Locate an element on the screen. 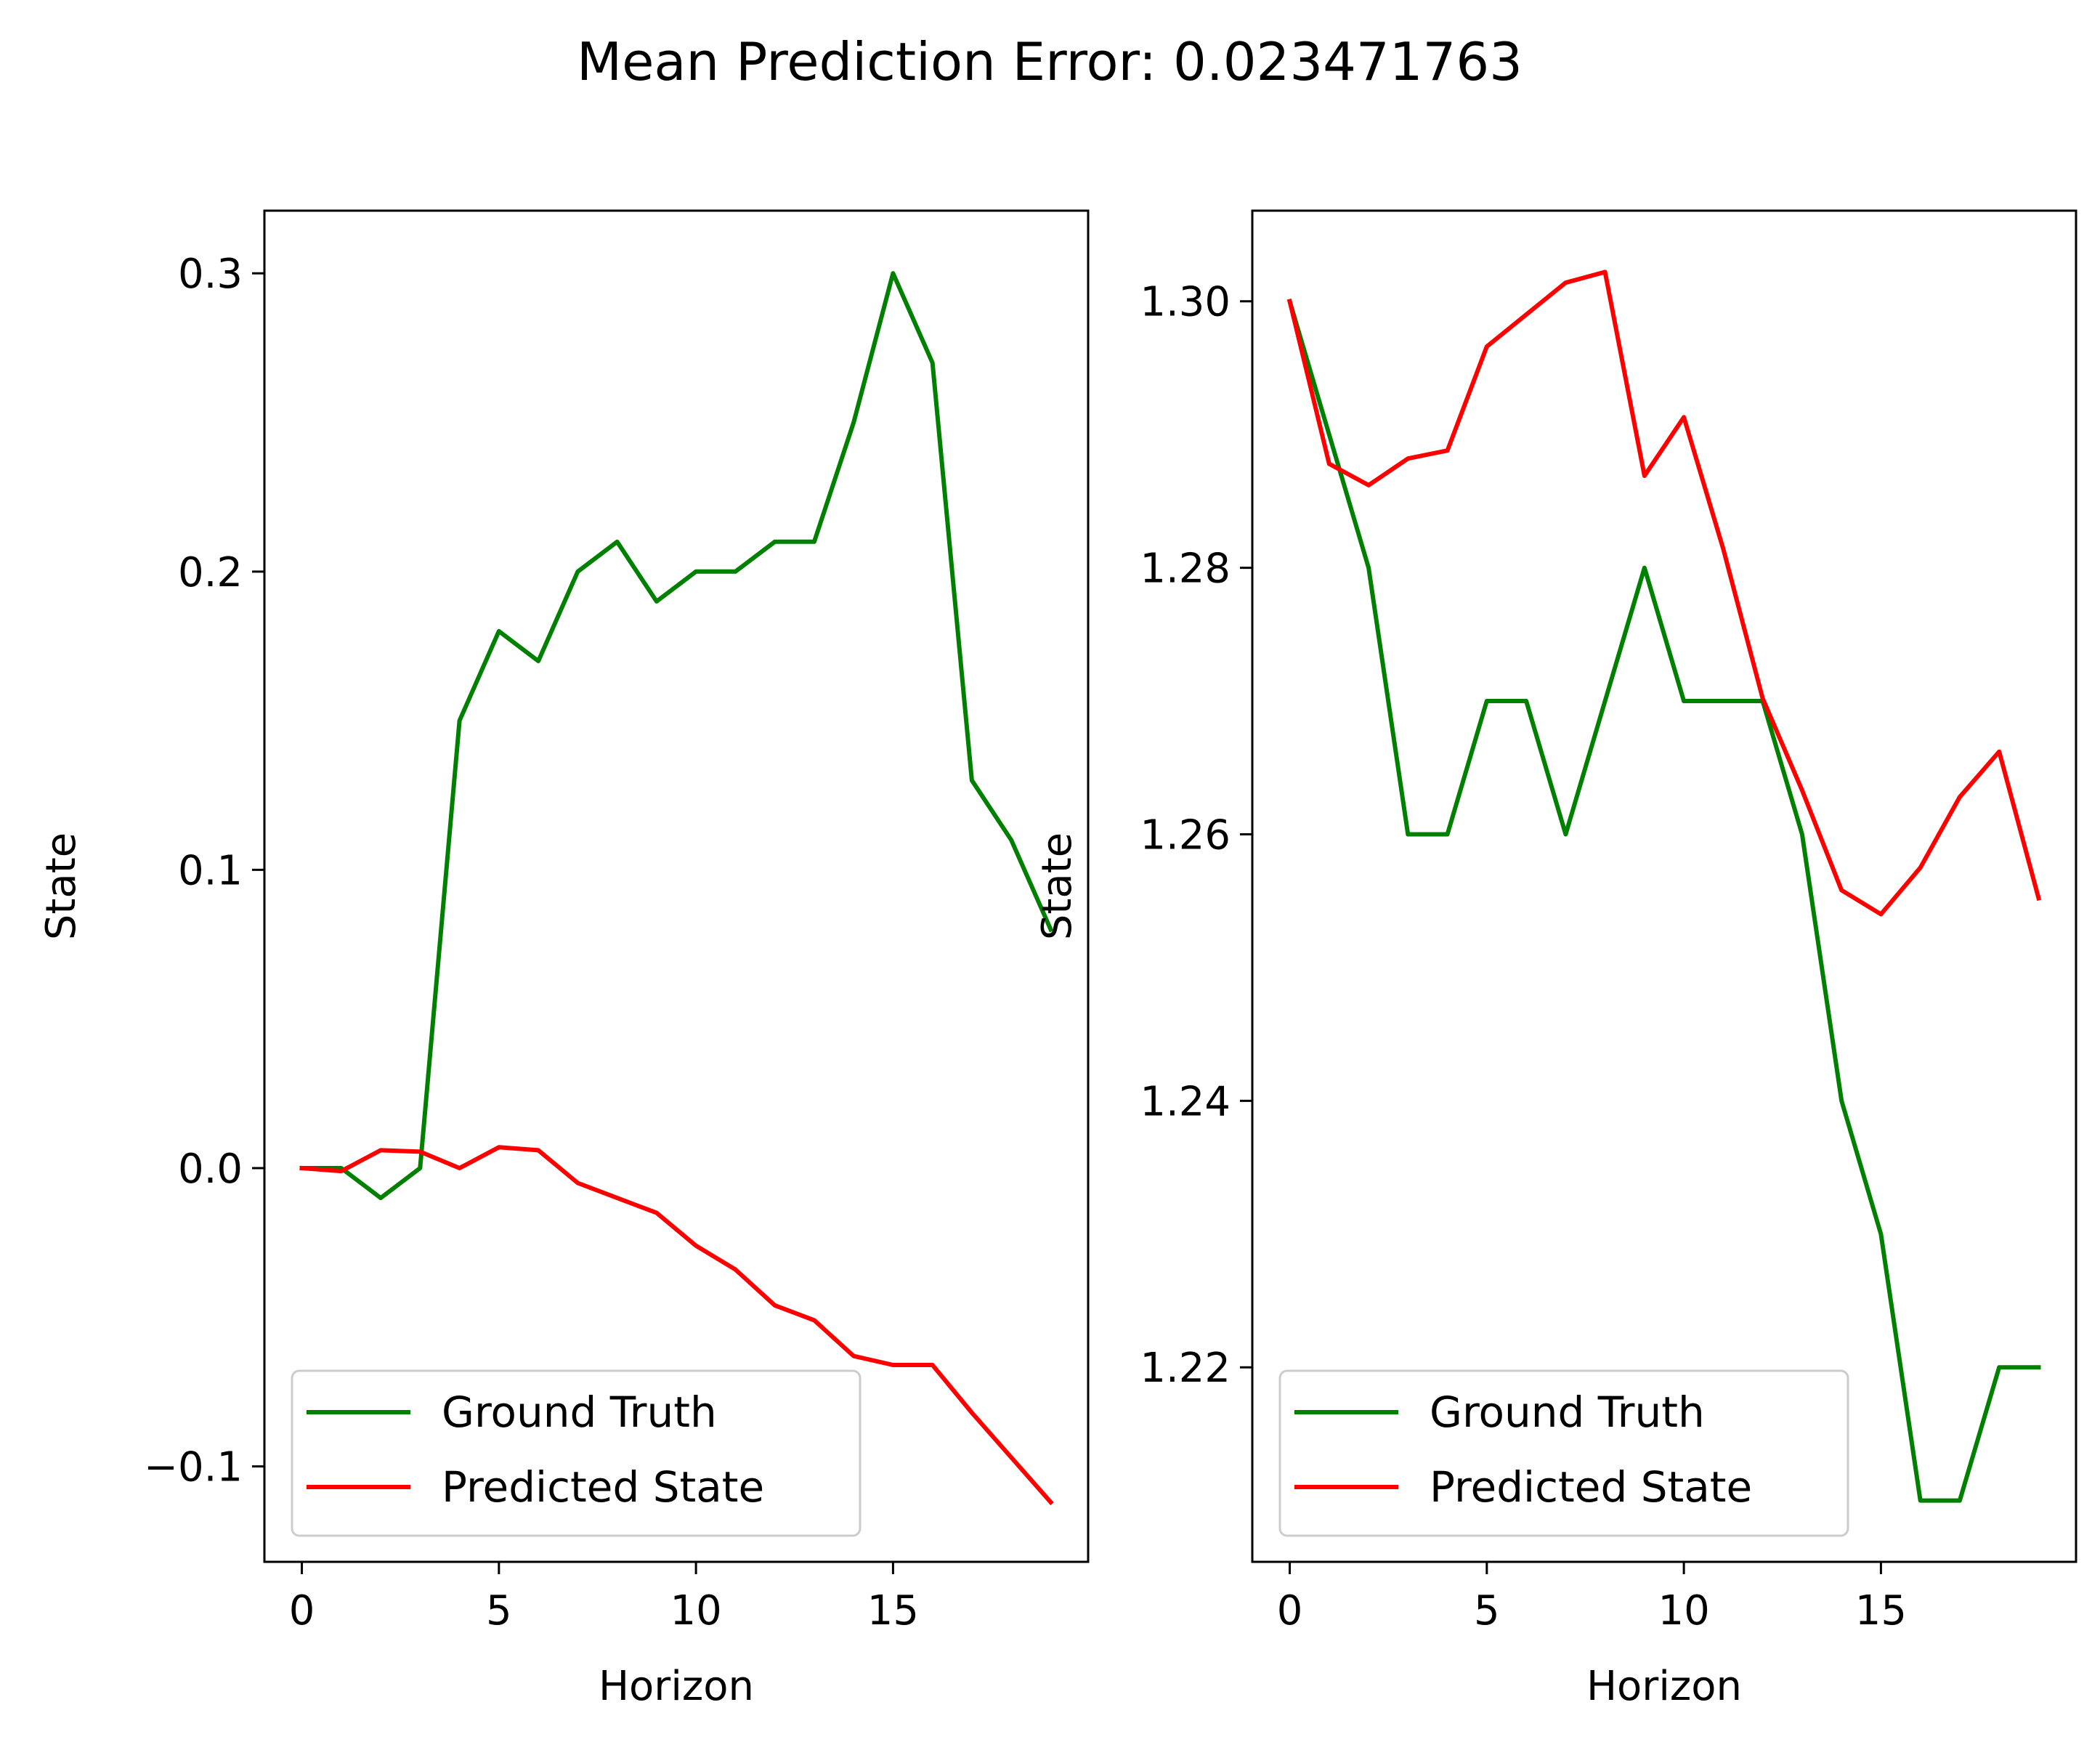  y-tick-label: 0.1 is located at coordinates (211, 870).